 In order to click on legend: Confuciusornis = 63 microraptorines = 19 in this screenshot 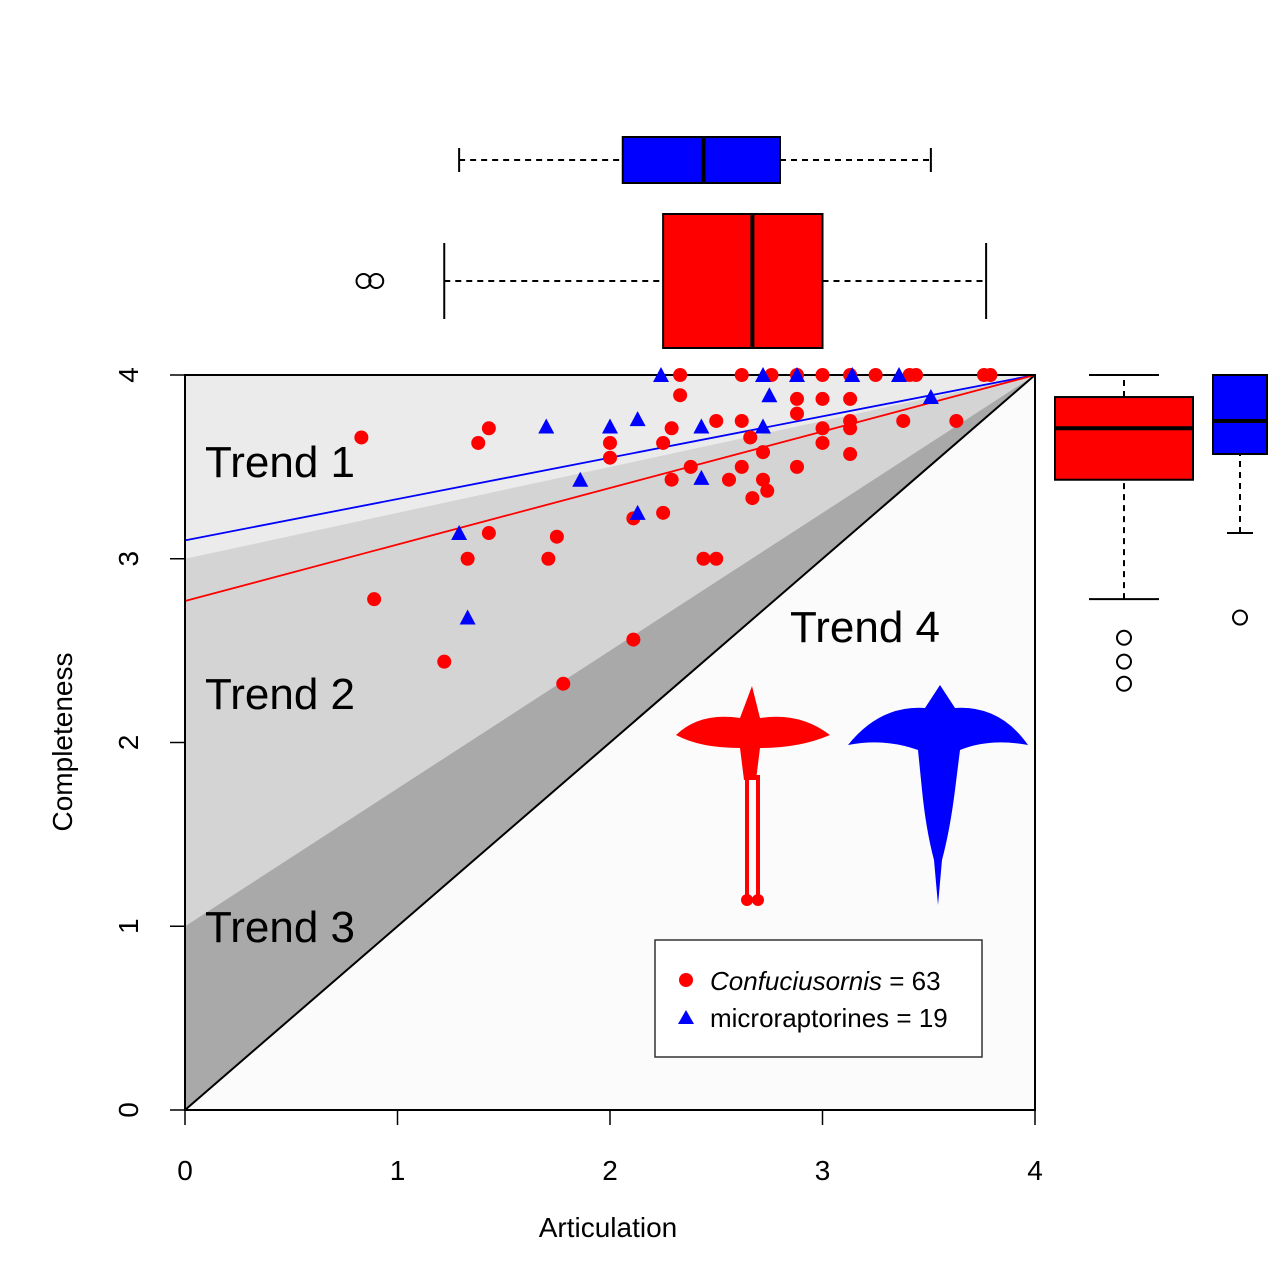, I will do `click(818, 998)`.